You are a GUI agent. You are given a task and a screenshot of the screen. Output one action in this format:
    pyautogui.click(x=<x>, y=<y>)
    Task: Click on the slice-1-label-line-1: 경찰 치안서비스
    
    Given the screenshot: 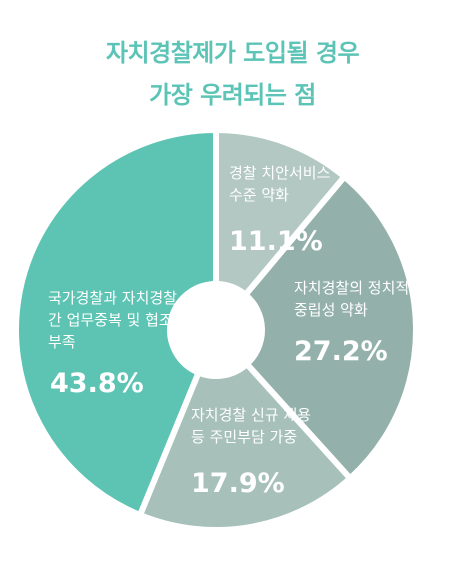 What is the action you would take?
    pyautogui.click(x=280, y=173)
    